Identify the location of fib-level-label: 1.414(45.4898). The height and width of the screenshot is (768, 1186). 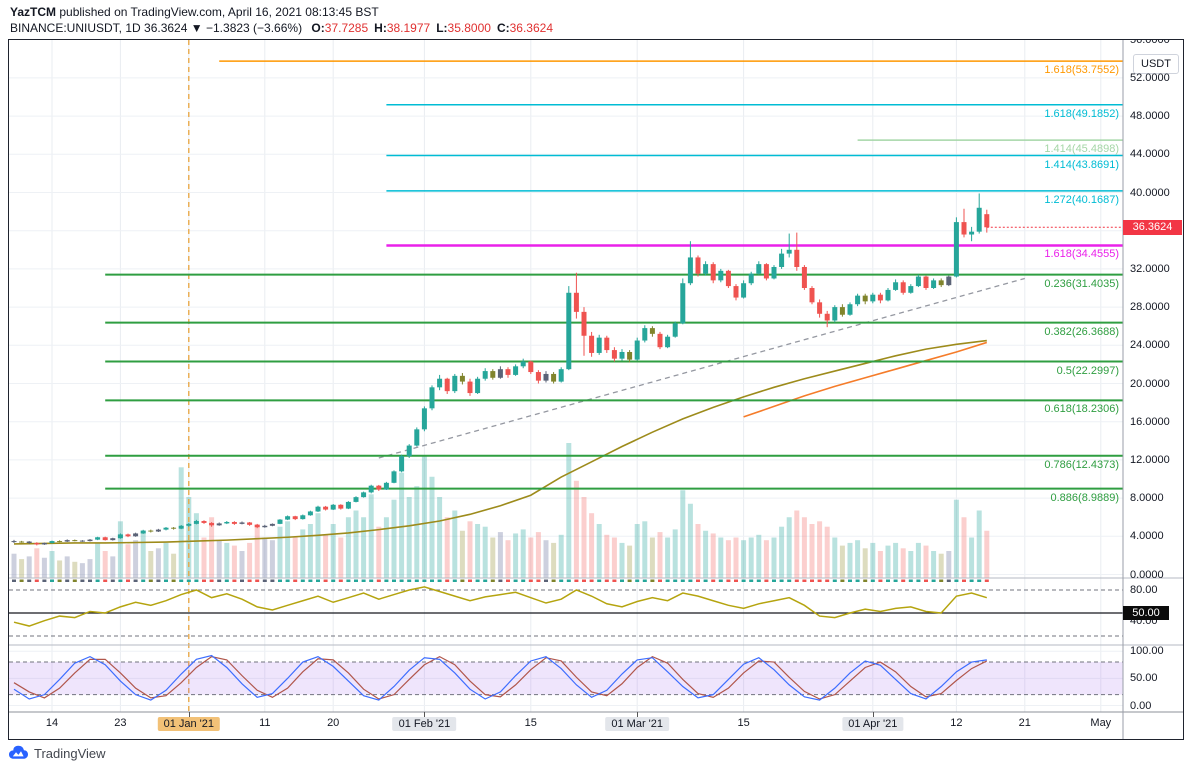
(1081, 149).